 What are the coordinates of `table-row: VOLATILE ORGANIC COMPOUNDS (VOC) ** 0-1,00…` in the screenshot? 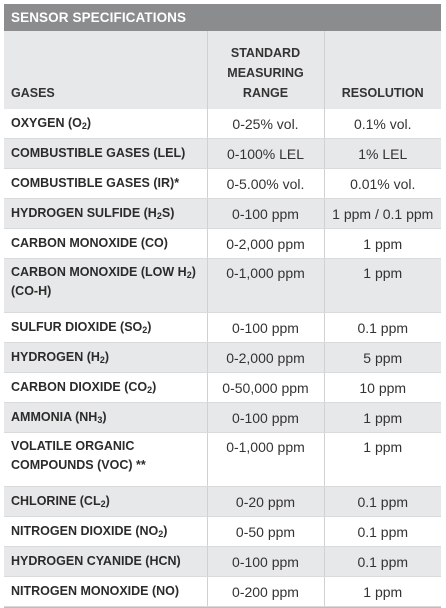 It's located at (222, 459).